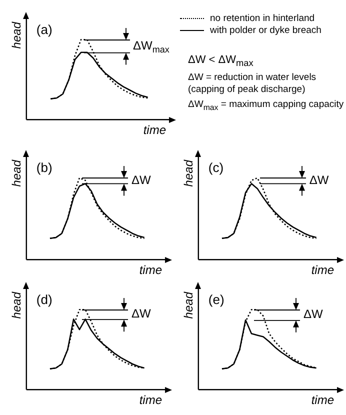 The height and width of the screenshot is (415, 346). I want to click on chart-title: (d), so click(44, 300).